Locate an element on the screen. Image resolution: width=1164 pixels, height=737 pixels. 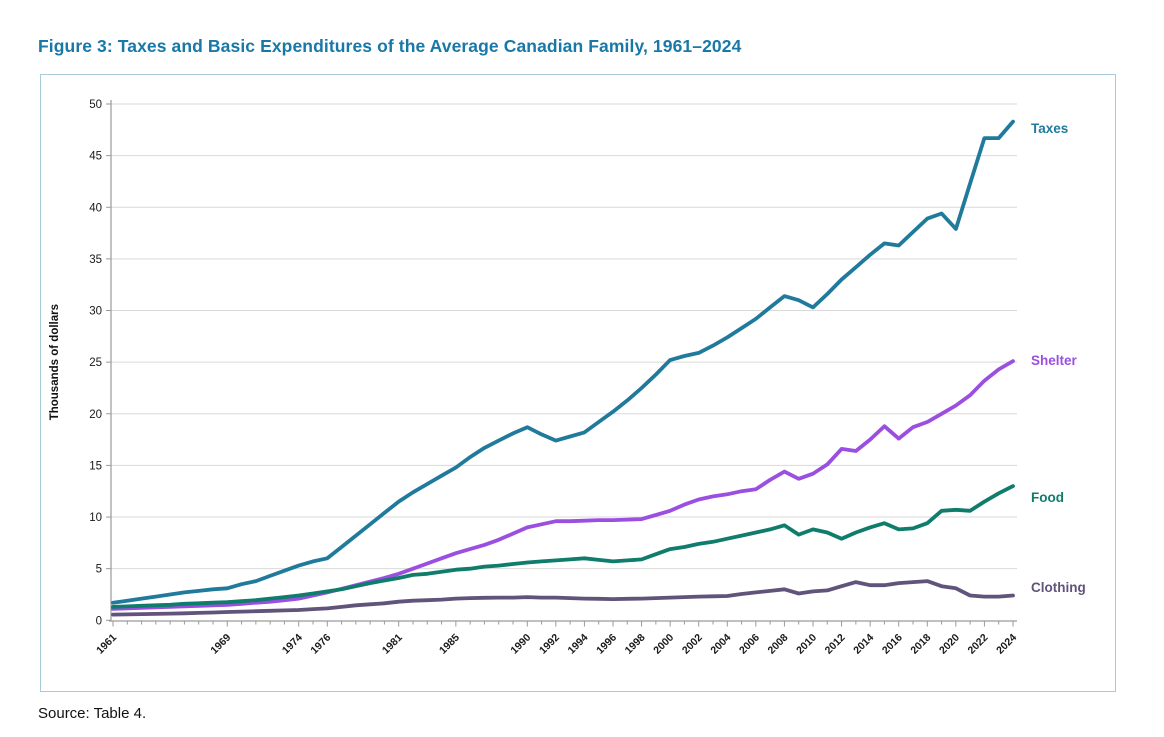
x-axis-tick-label: 1976 is located at coordinates (320, 644).